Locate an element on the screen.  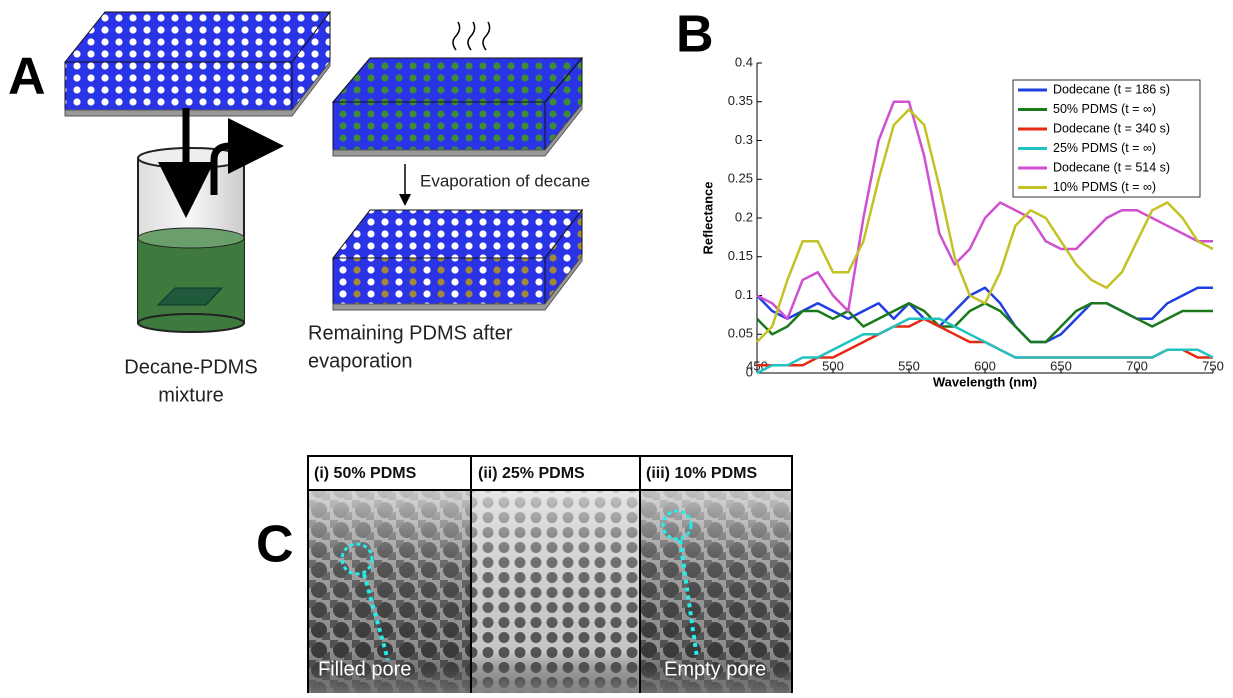
legend-label: 25% PDMS (t = ∞) is located at coordinates (1104, 148).